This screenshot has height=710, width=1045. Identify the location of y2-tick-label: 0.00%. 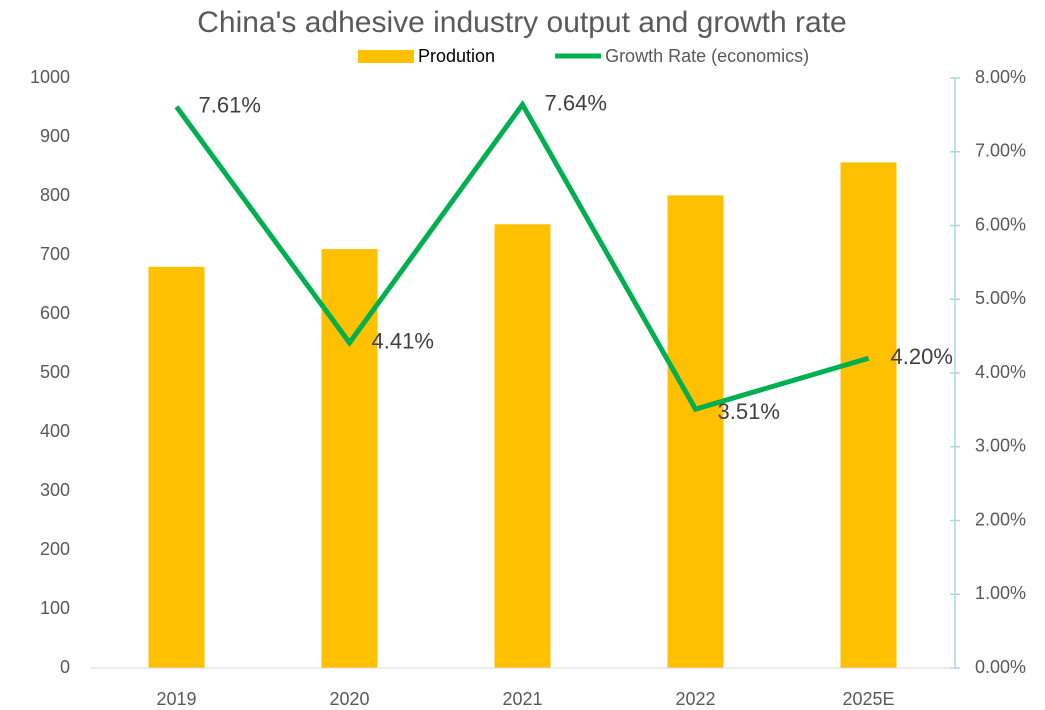
(1000, 667).